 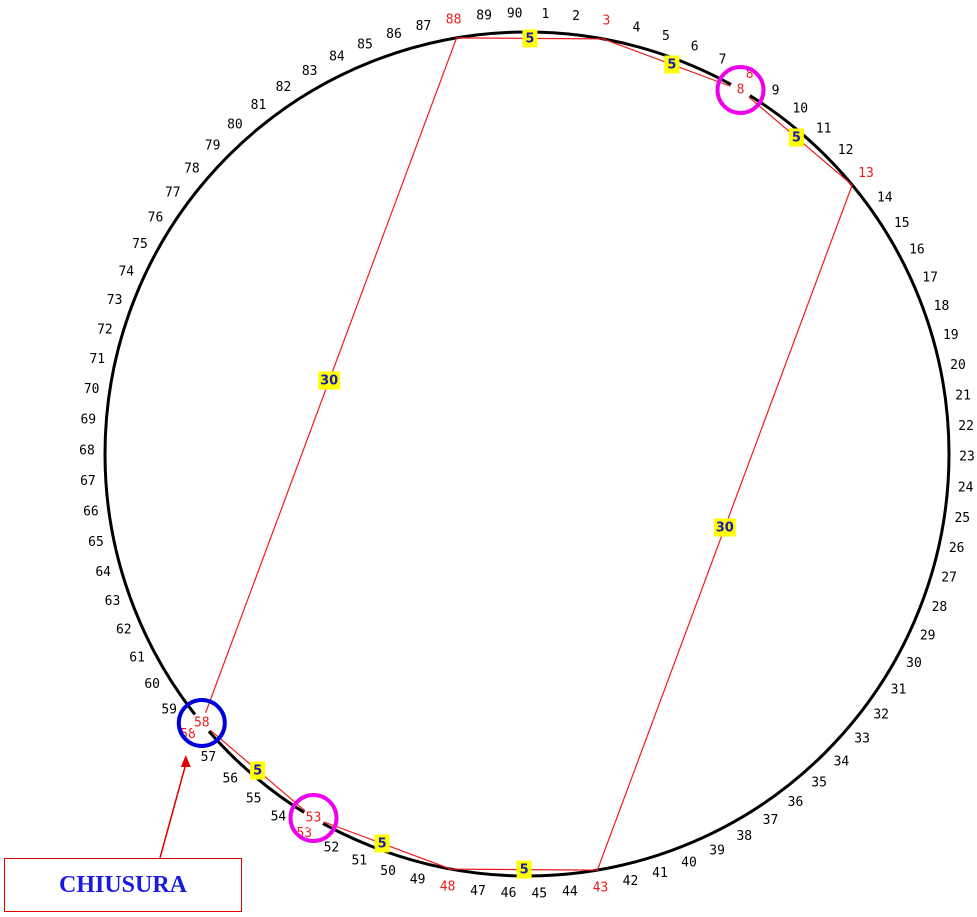 I want to click on circled-number-53: 53, so click(x=314, y=818).